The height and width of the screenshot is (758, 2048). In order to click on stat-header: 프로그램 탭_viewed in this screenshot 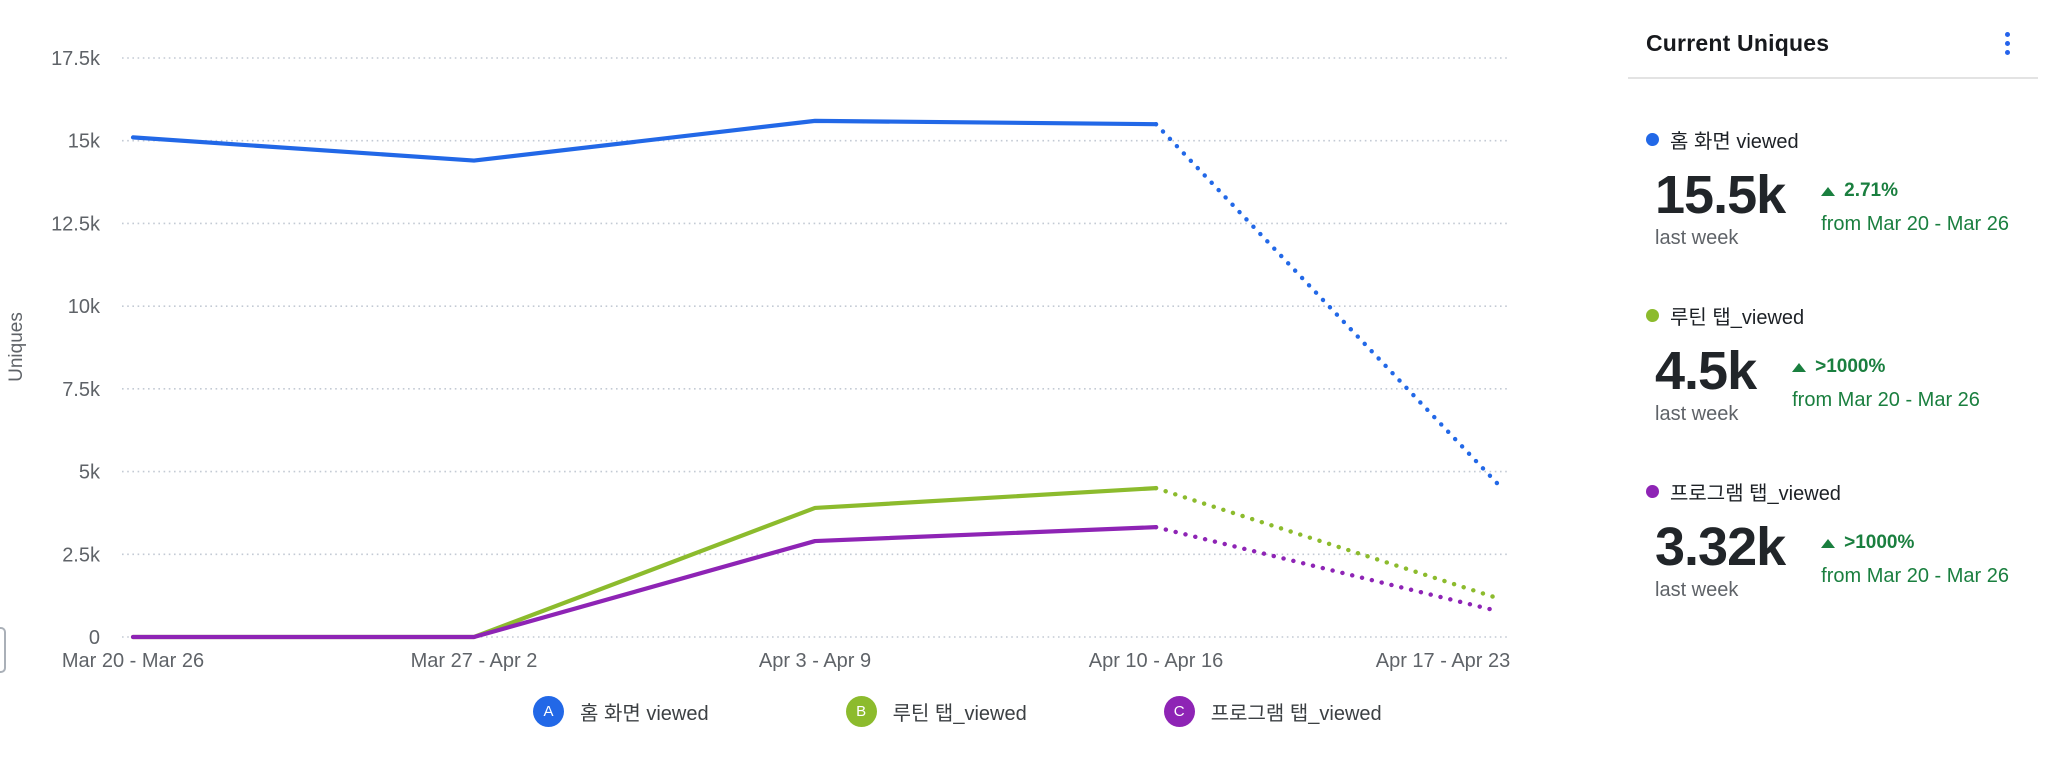, I will do `click(1843, 491)`.